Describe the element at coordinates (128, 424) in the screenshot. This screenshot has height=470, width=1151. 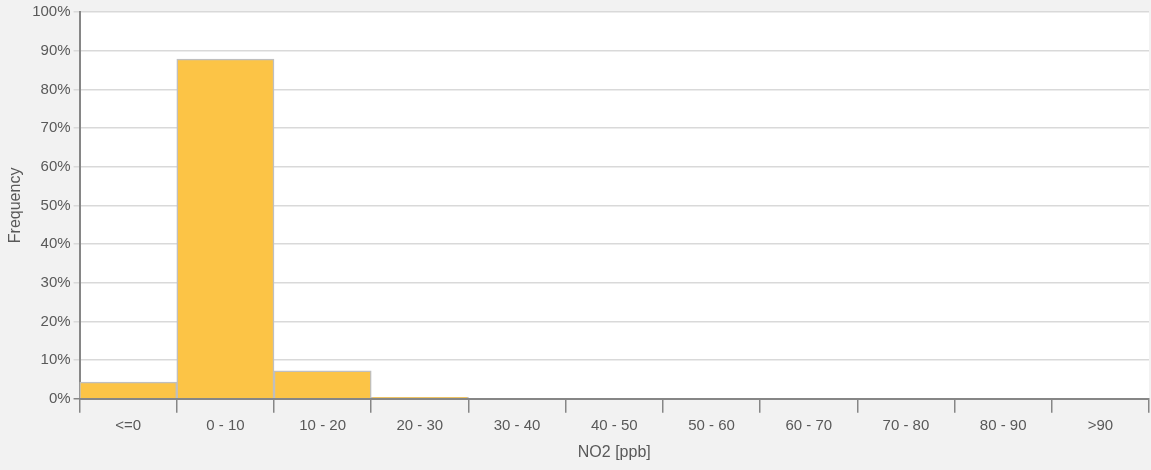
I see `x-tick-label: <=0` at that location.